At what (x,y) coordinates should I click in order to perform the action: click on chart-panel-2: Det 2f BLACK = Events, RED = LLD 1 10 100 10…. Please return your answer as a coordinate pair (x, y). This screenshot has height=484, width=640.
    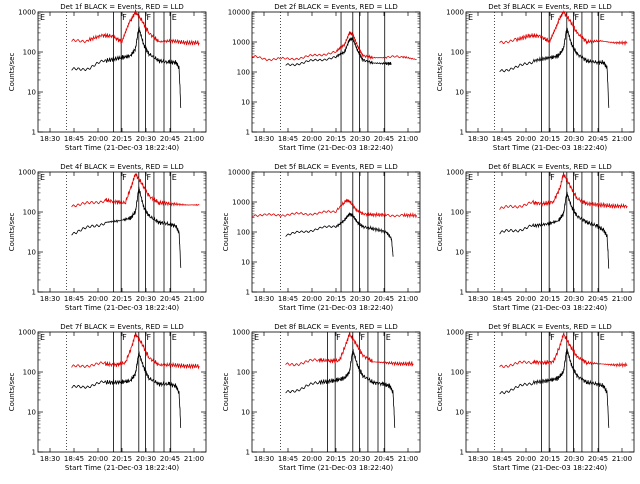
    Looking at the image, I should click on (324, 77).